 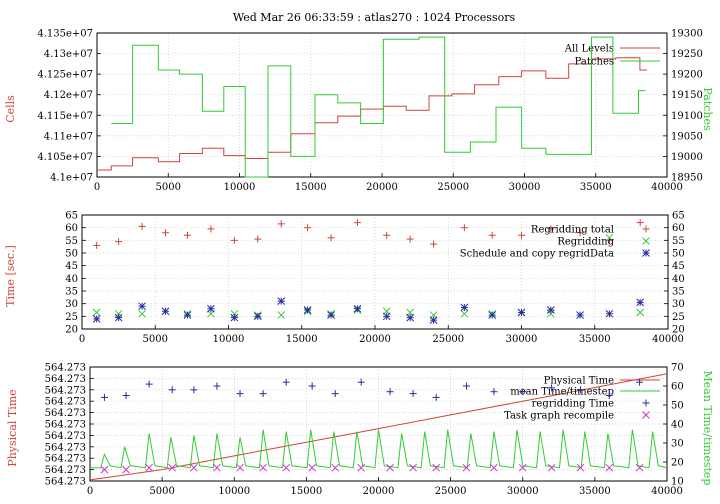 What do you see at coordinates (687, 116) in the screenshot?
I see `y2-tick-label: 19100` at bounding box center [687, 116].